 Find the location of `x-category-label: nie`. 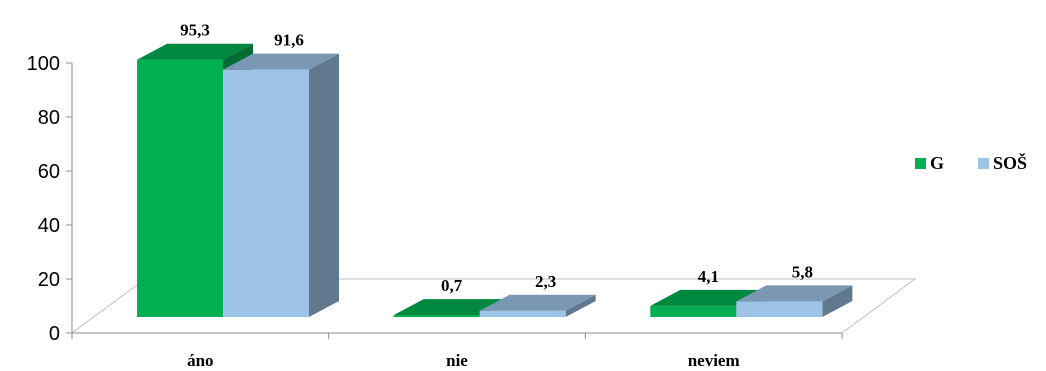

x-category-label: nie is located at coordinates (457, 360).